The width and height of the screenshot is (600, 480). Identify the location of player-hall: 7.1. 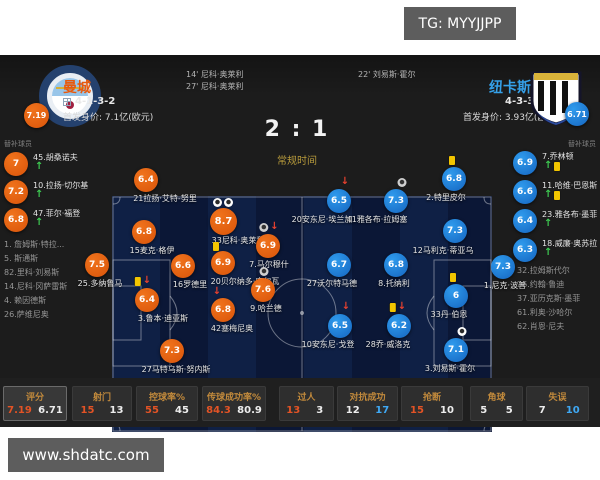
(456, 350).